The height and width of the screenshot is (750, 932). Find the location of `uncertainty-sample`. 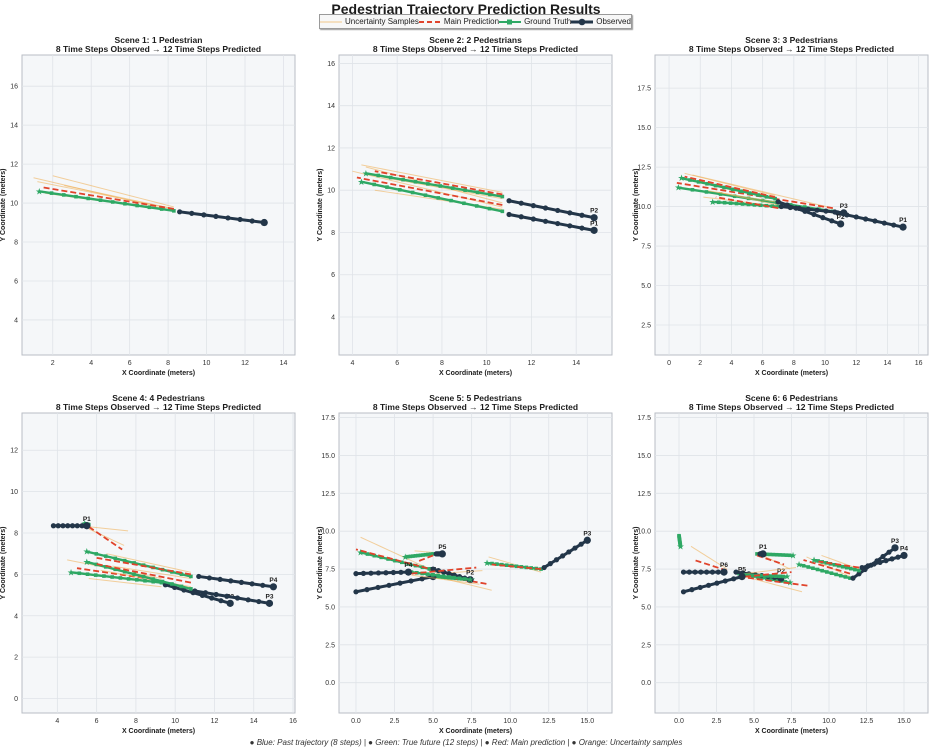

uncertainty-sample is located at coordinates (762, 191).